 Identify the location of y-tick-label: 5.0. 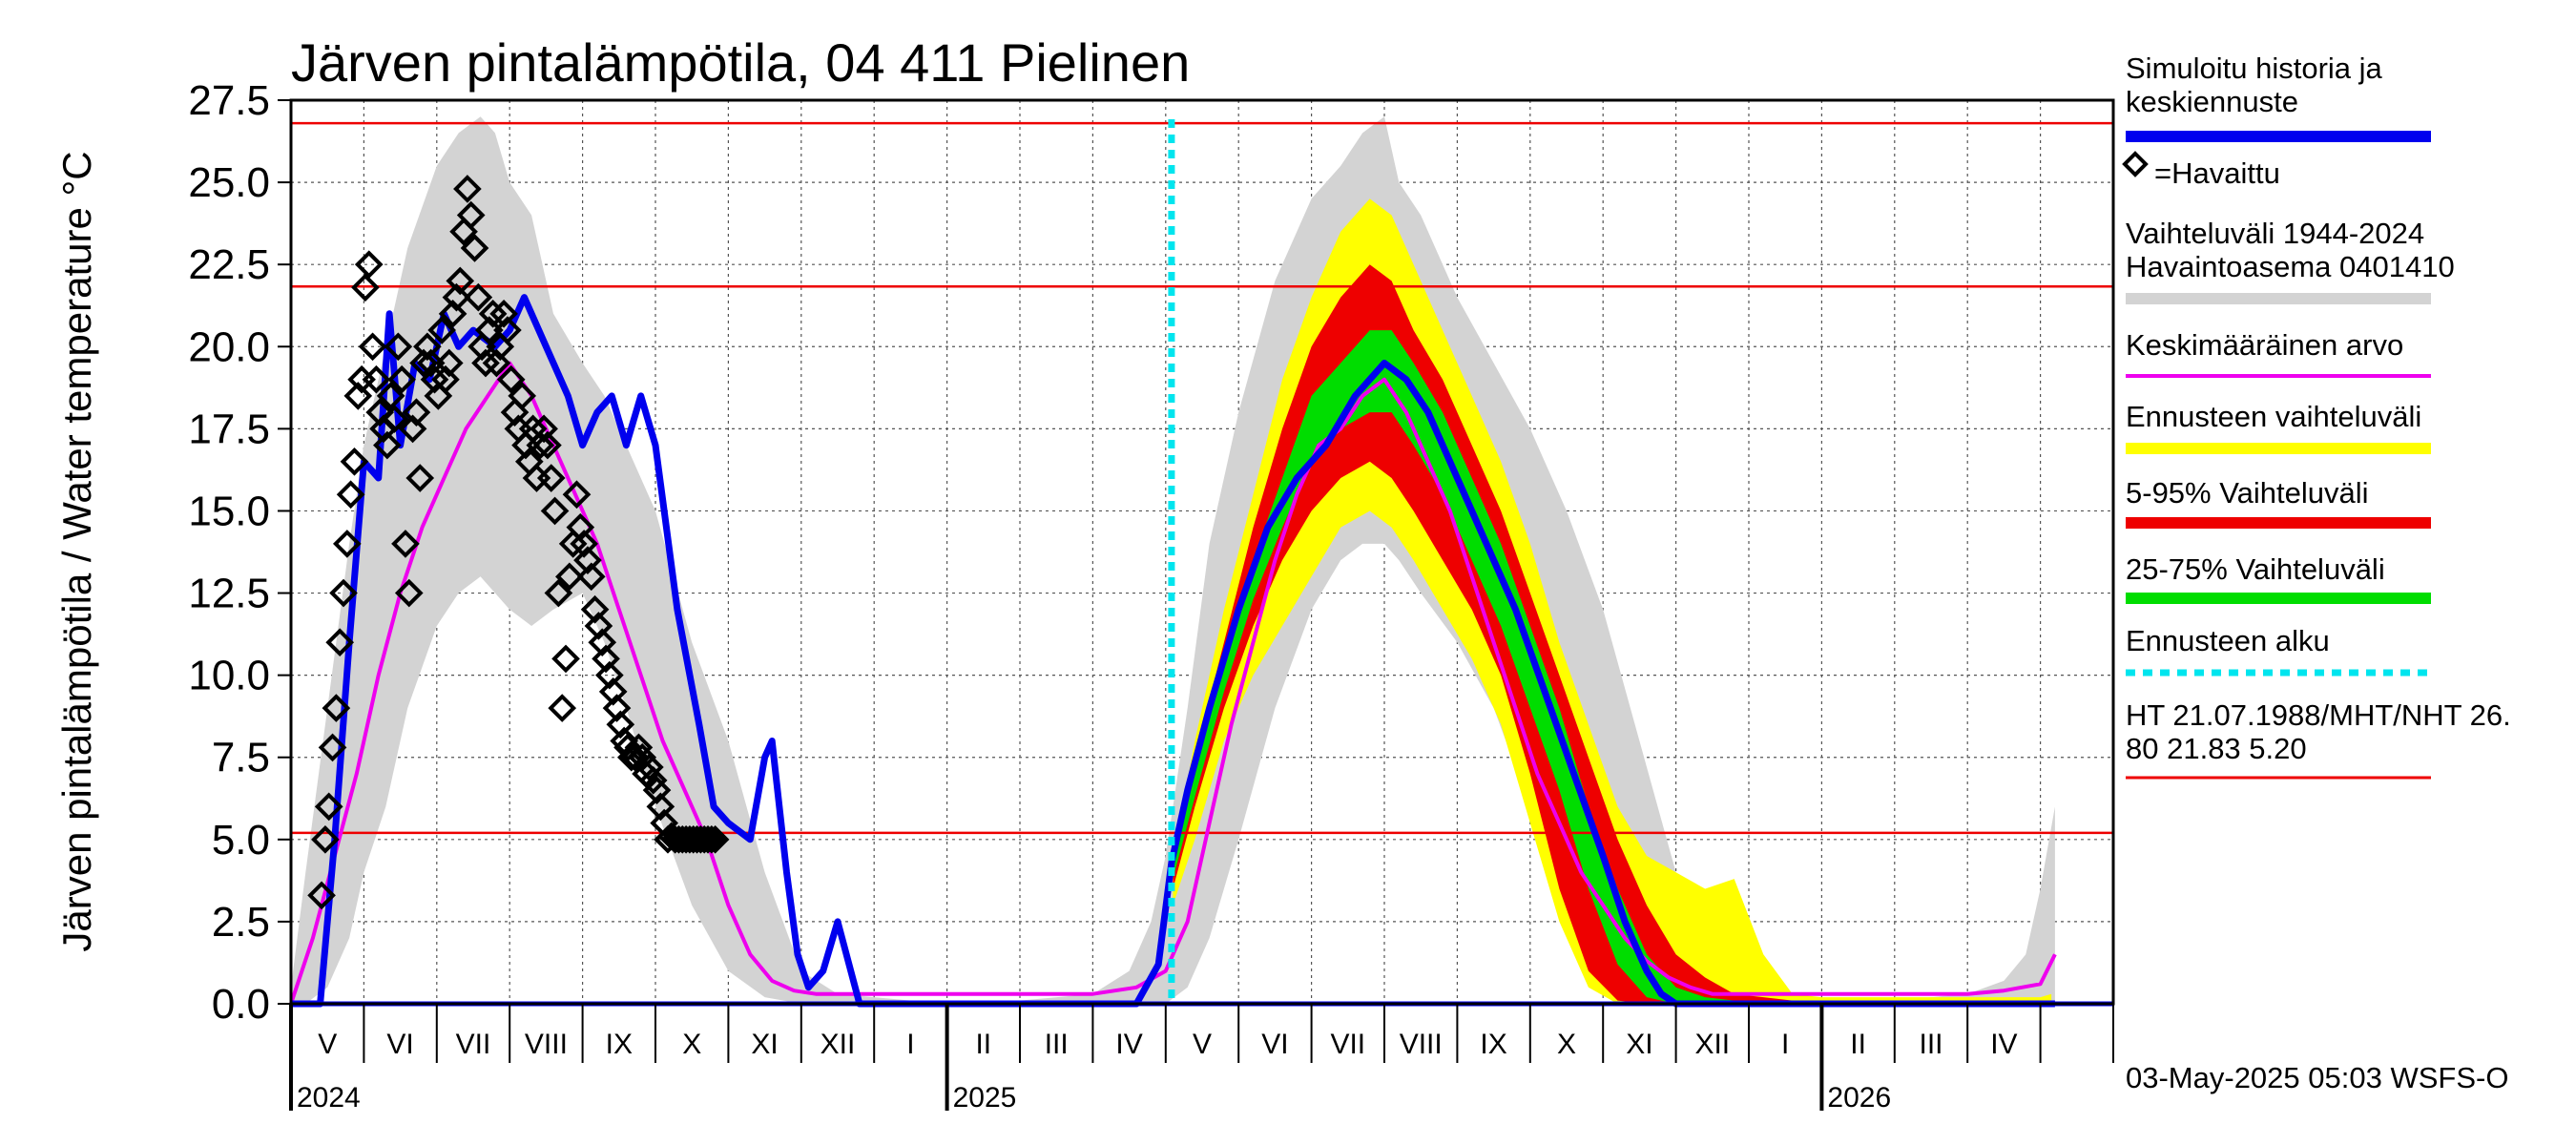
(241, 840).